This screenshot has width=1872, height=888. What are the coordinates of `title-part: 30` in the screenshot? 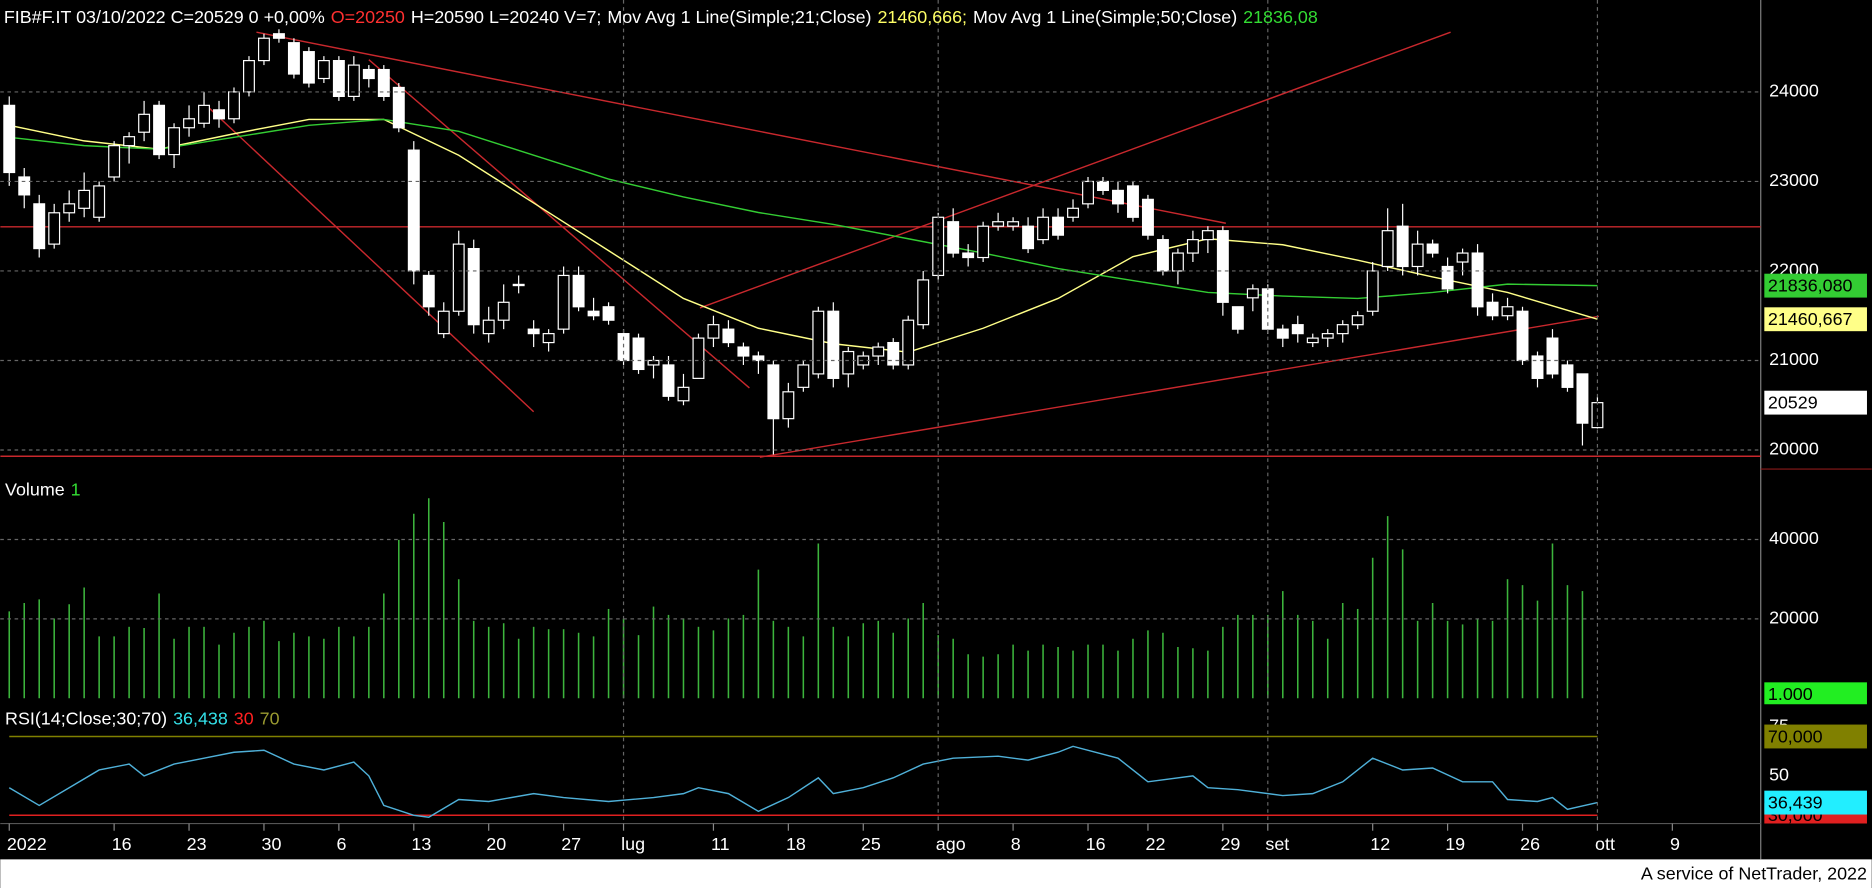 It's located at (244, 718).